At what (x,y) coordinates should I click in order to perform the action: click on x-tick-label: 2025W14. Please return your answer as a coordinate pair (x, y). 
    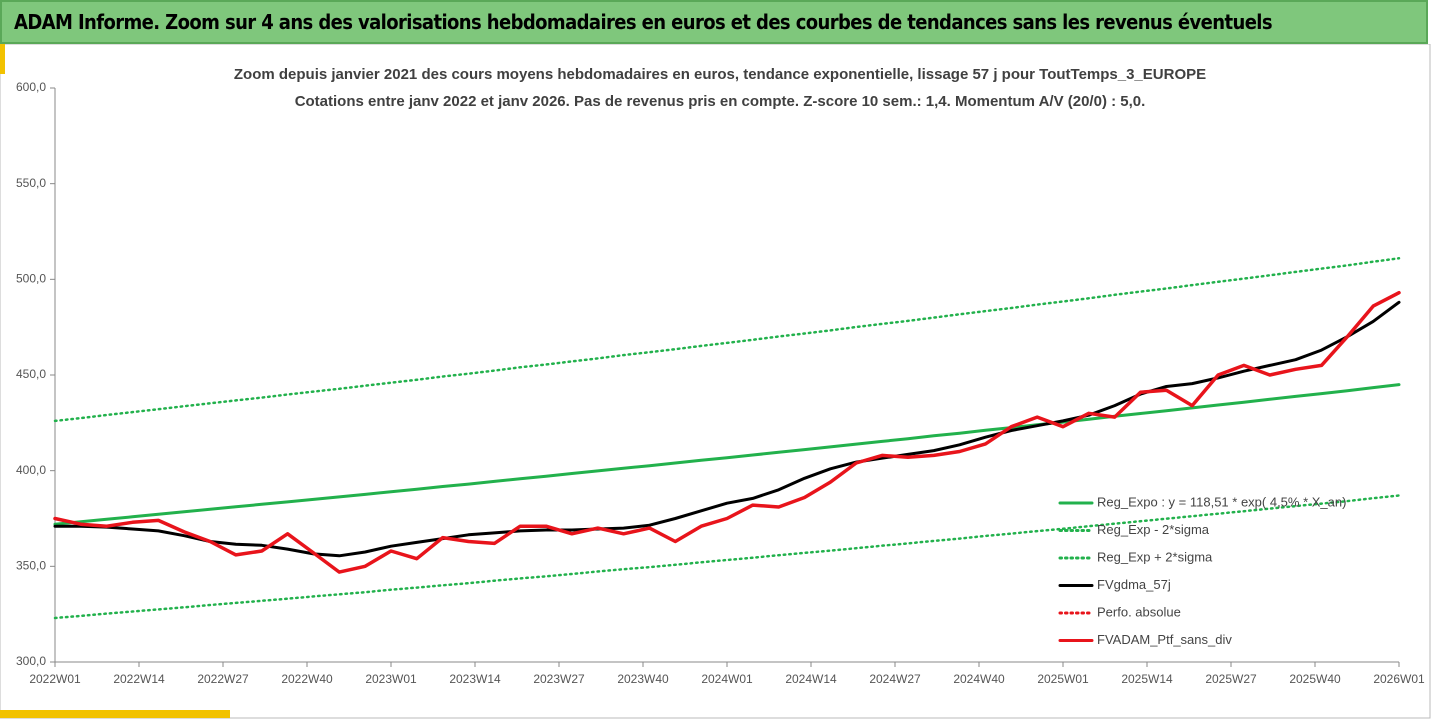
    Looking at the image, I should click on (1147, 679).